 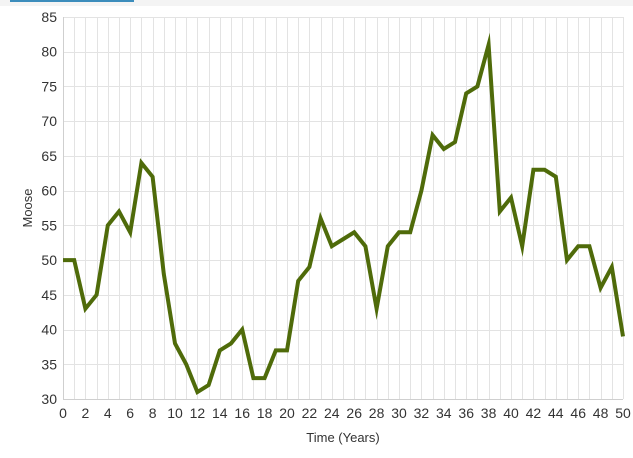 What do you see at coordinates (49, 330) in the screenshot?
I see `y-tick-label: 40` at bounding box center [49, 330].